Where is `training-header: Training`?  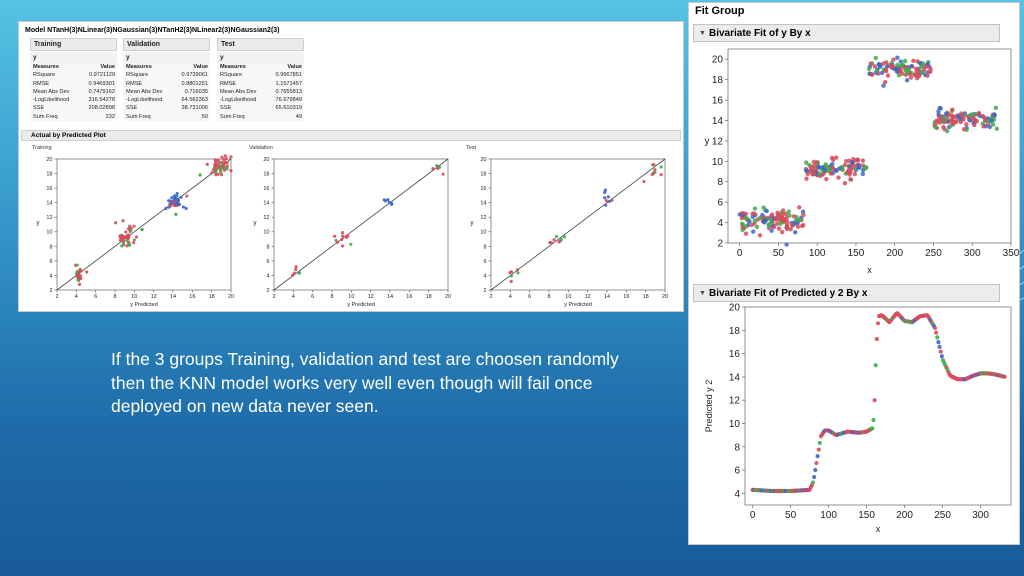
training-header: Training is located at coordinates (73, 44).